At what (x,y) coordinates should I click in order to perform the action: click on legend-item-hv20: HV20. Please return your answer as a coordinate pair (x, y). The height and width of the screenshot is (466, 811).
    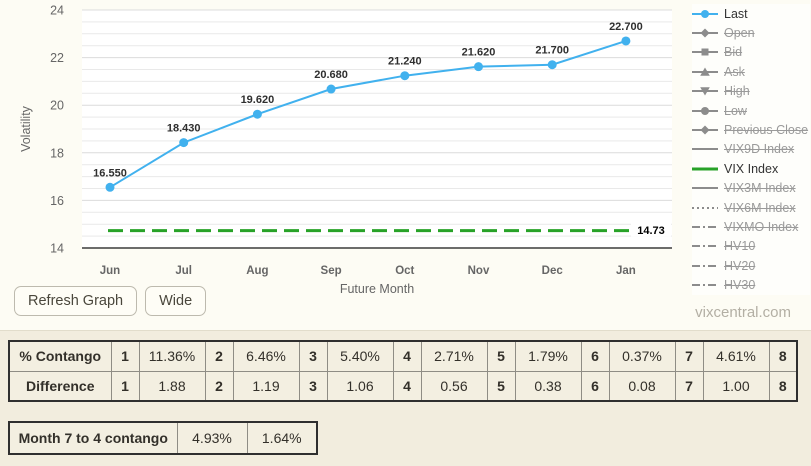
    Looking at the image, I should click on (751, 265).